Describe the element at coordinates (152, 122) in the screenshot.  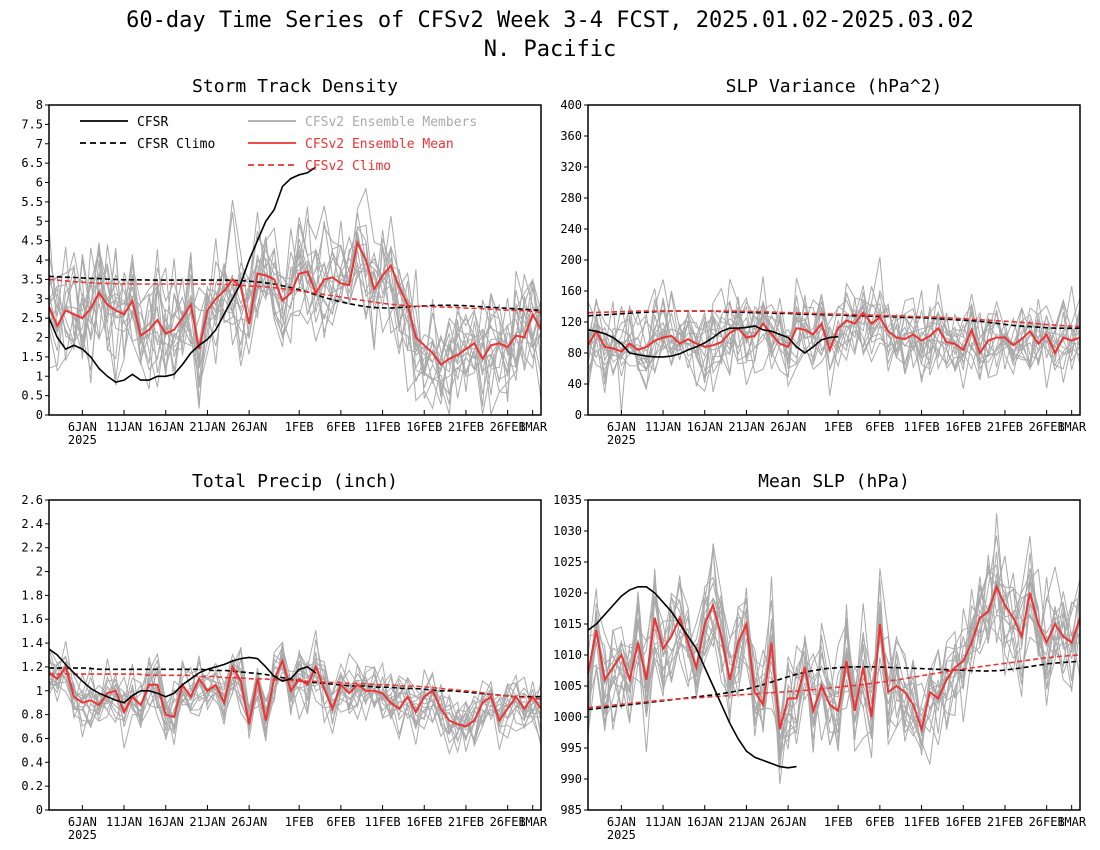
I see `legend-label: CFSR` at that location.